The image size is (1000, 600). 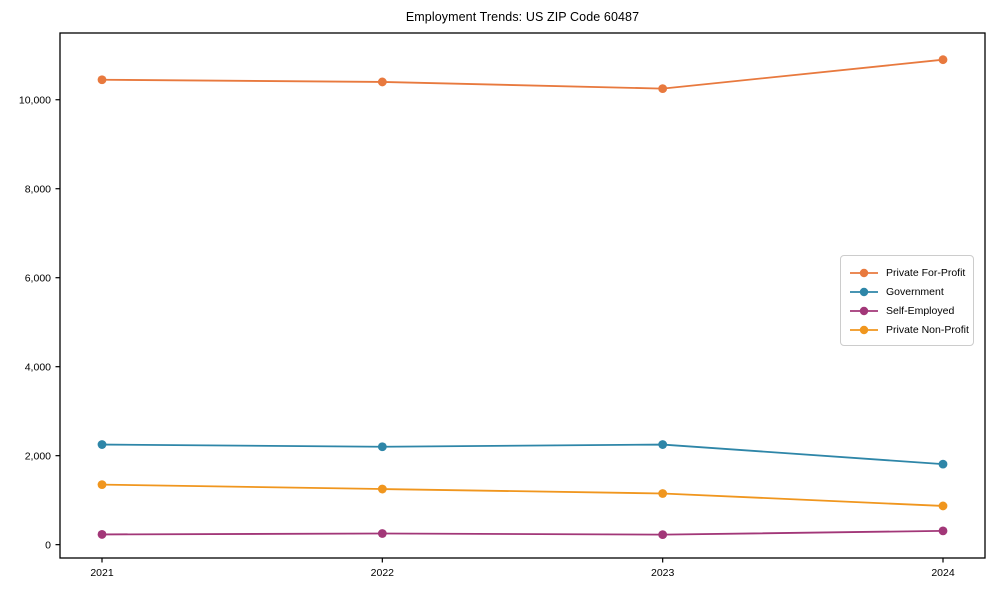 I want to click on legend-item-label: Self-Employed, so click(x=920, y=310).